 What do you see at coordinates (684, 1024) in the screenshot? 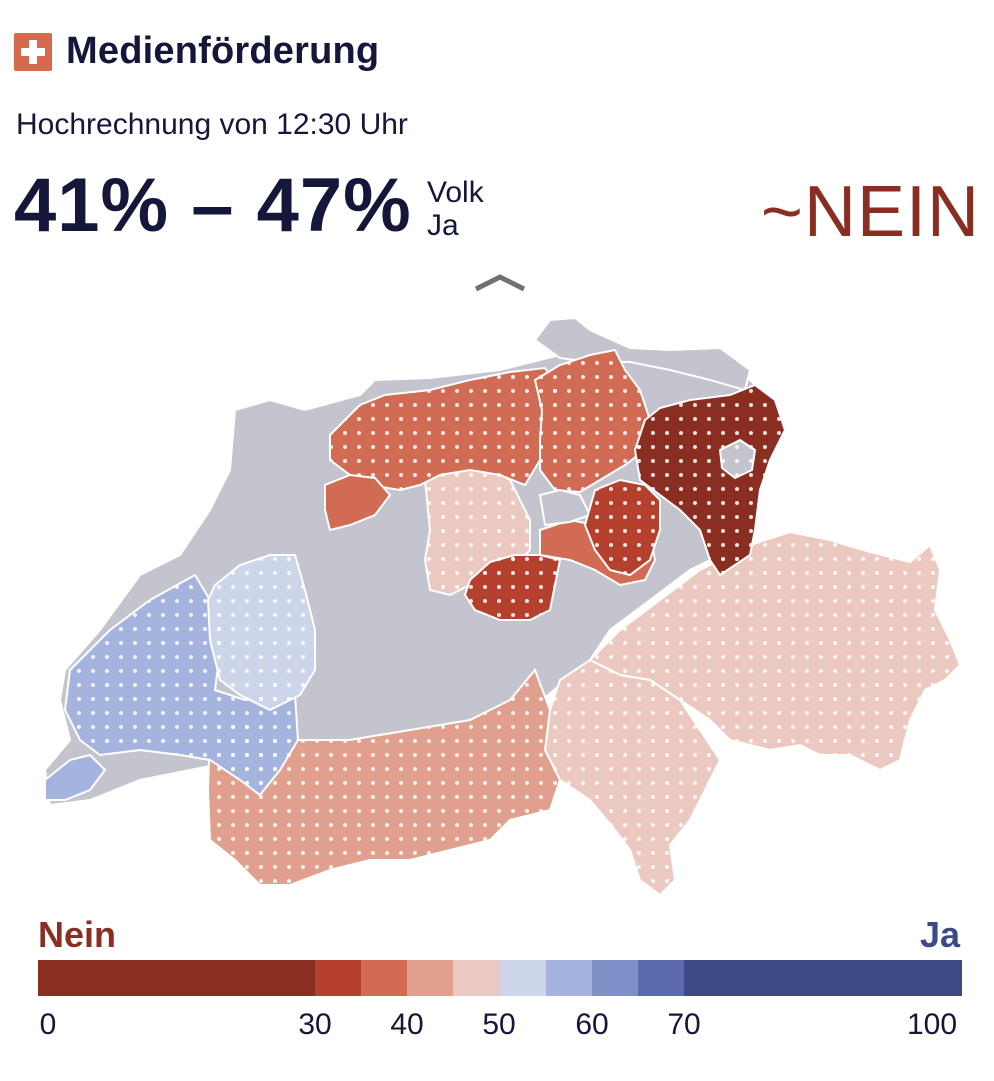
I see `legend-tick-70: 70` at bounding box center [684, 1024].